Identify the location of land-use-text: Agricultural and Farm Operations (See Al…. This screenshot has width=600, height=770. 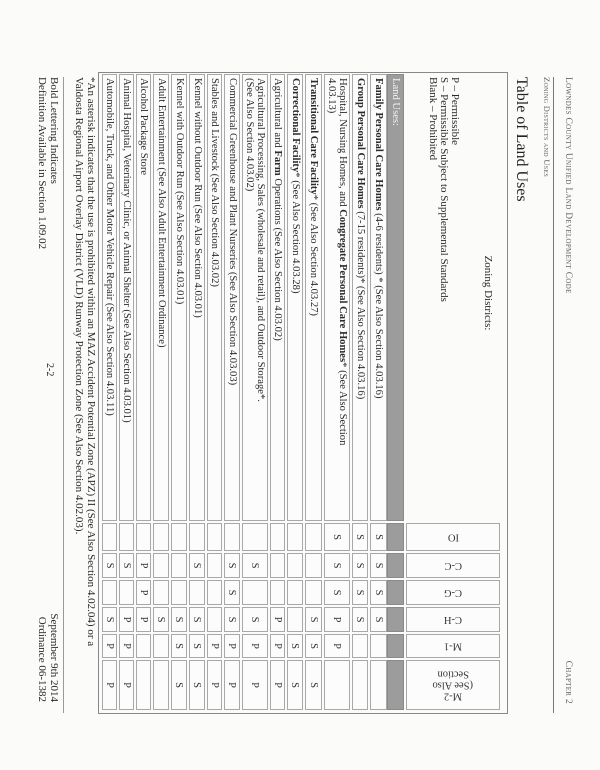
(278, 209).